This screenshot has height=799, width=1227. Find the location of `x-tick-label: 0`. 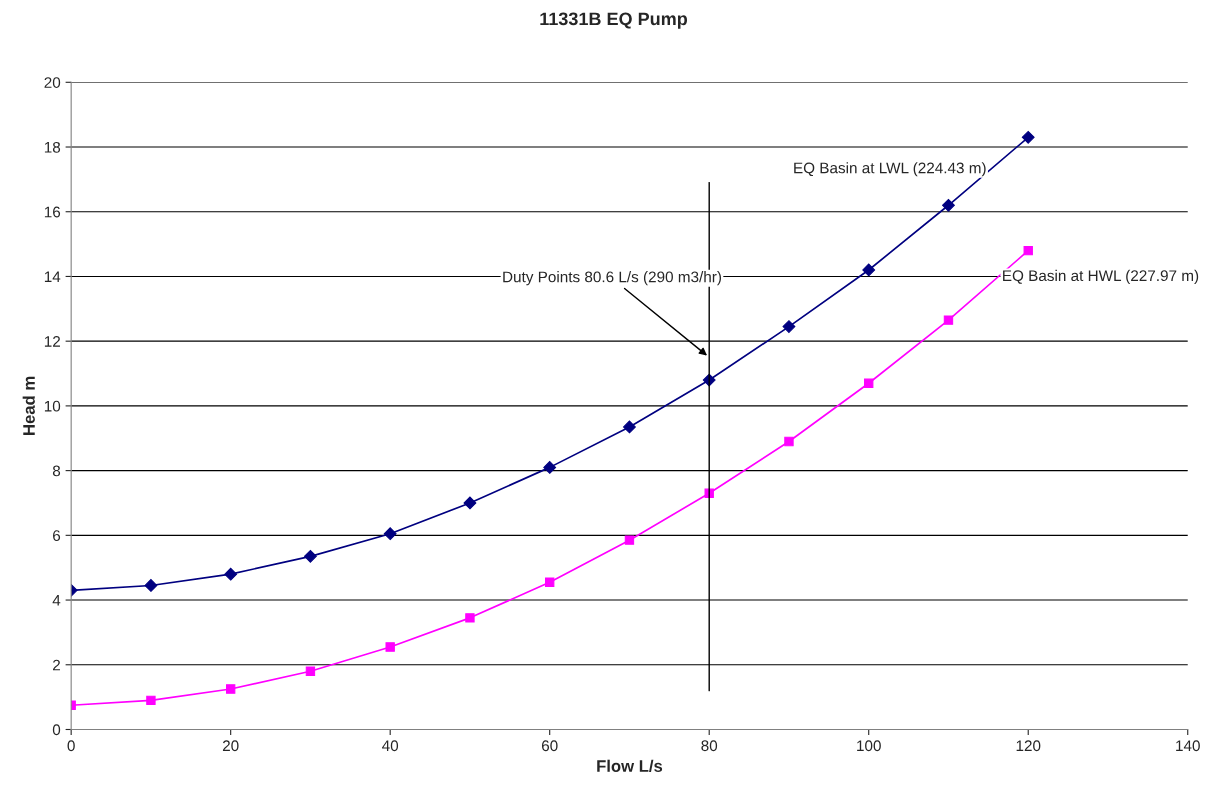

x-tick-label: 0 is located at coordinates (71, 746).